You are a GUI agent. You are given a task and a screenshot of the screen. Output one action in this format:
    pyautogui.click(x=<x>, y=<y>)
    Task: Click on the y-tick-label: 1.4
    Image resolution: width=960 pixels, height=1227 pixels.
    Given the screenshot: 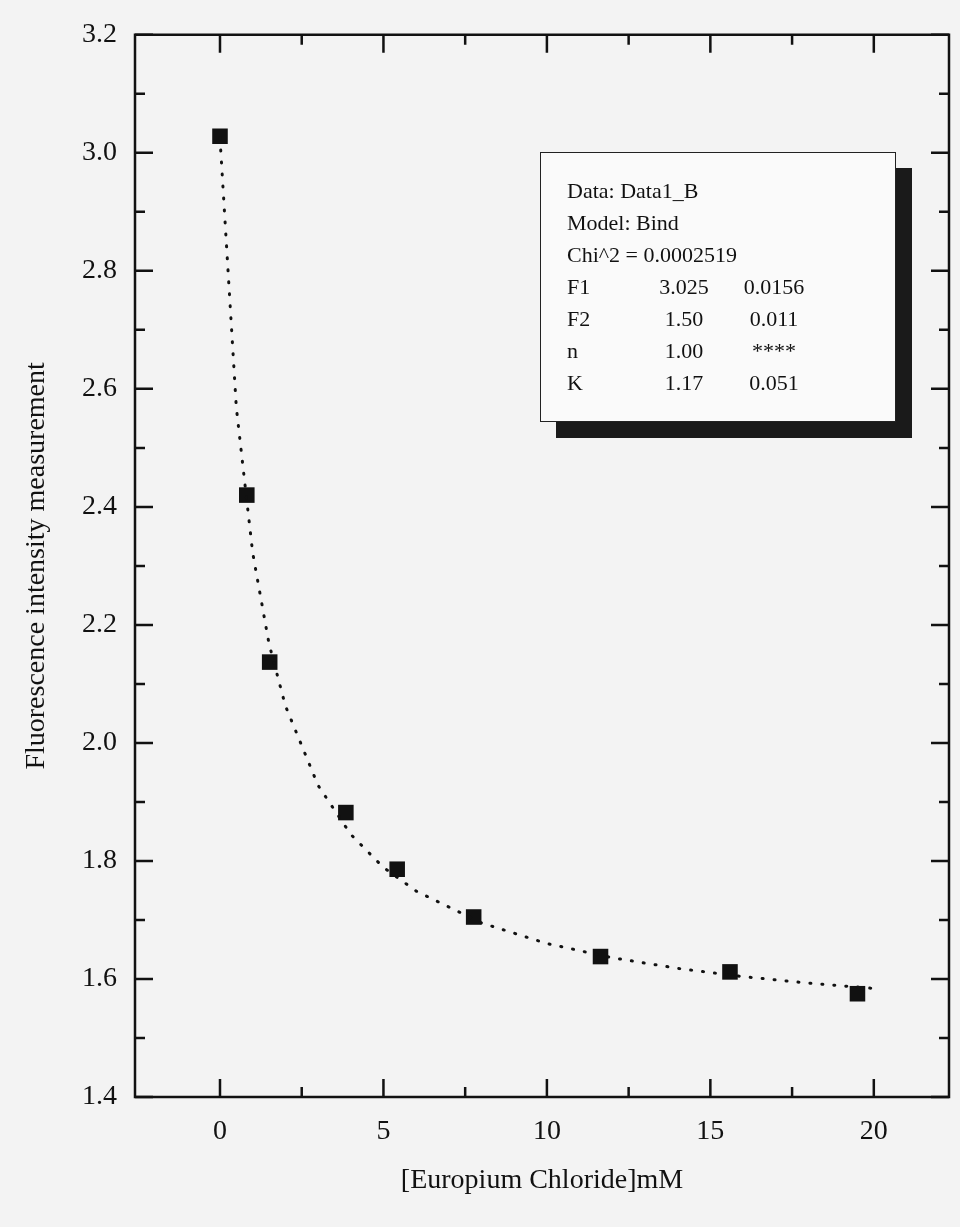 What is the action you would take?
    pyautogui.click(x=99, y=1095)
    